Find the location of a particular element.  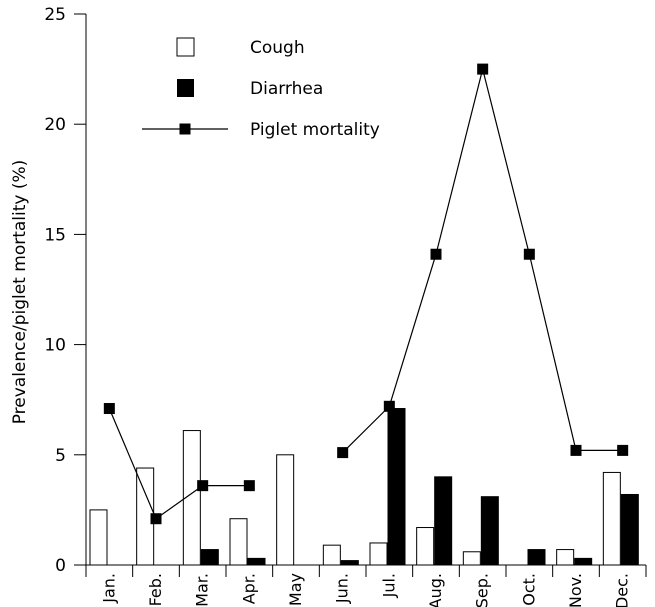

legend: Cough Diarrhea Piglet mortality is located at coordinates (261, 88).